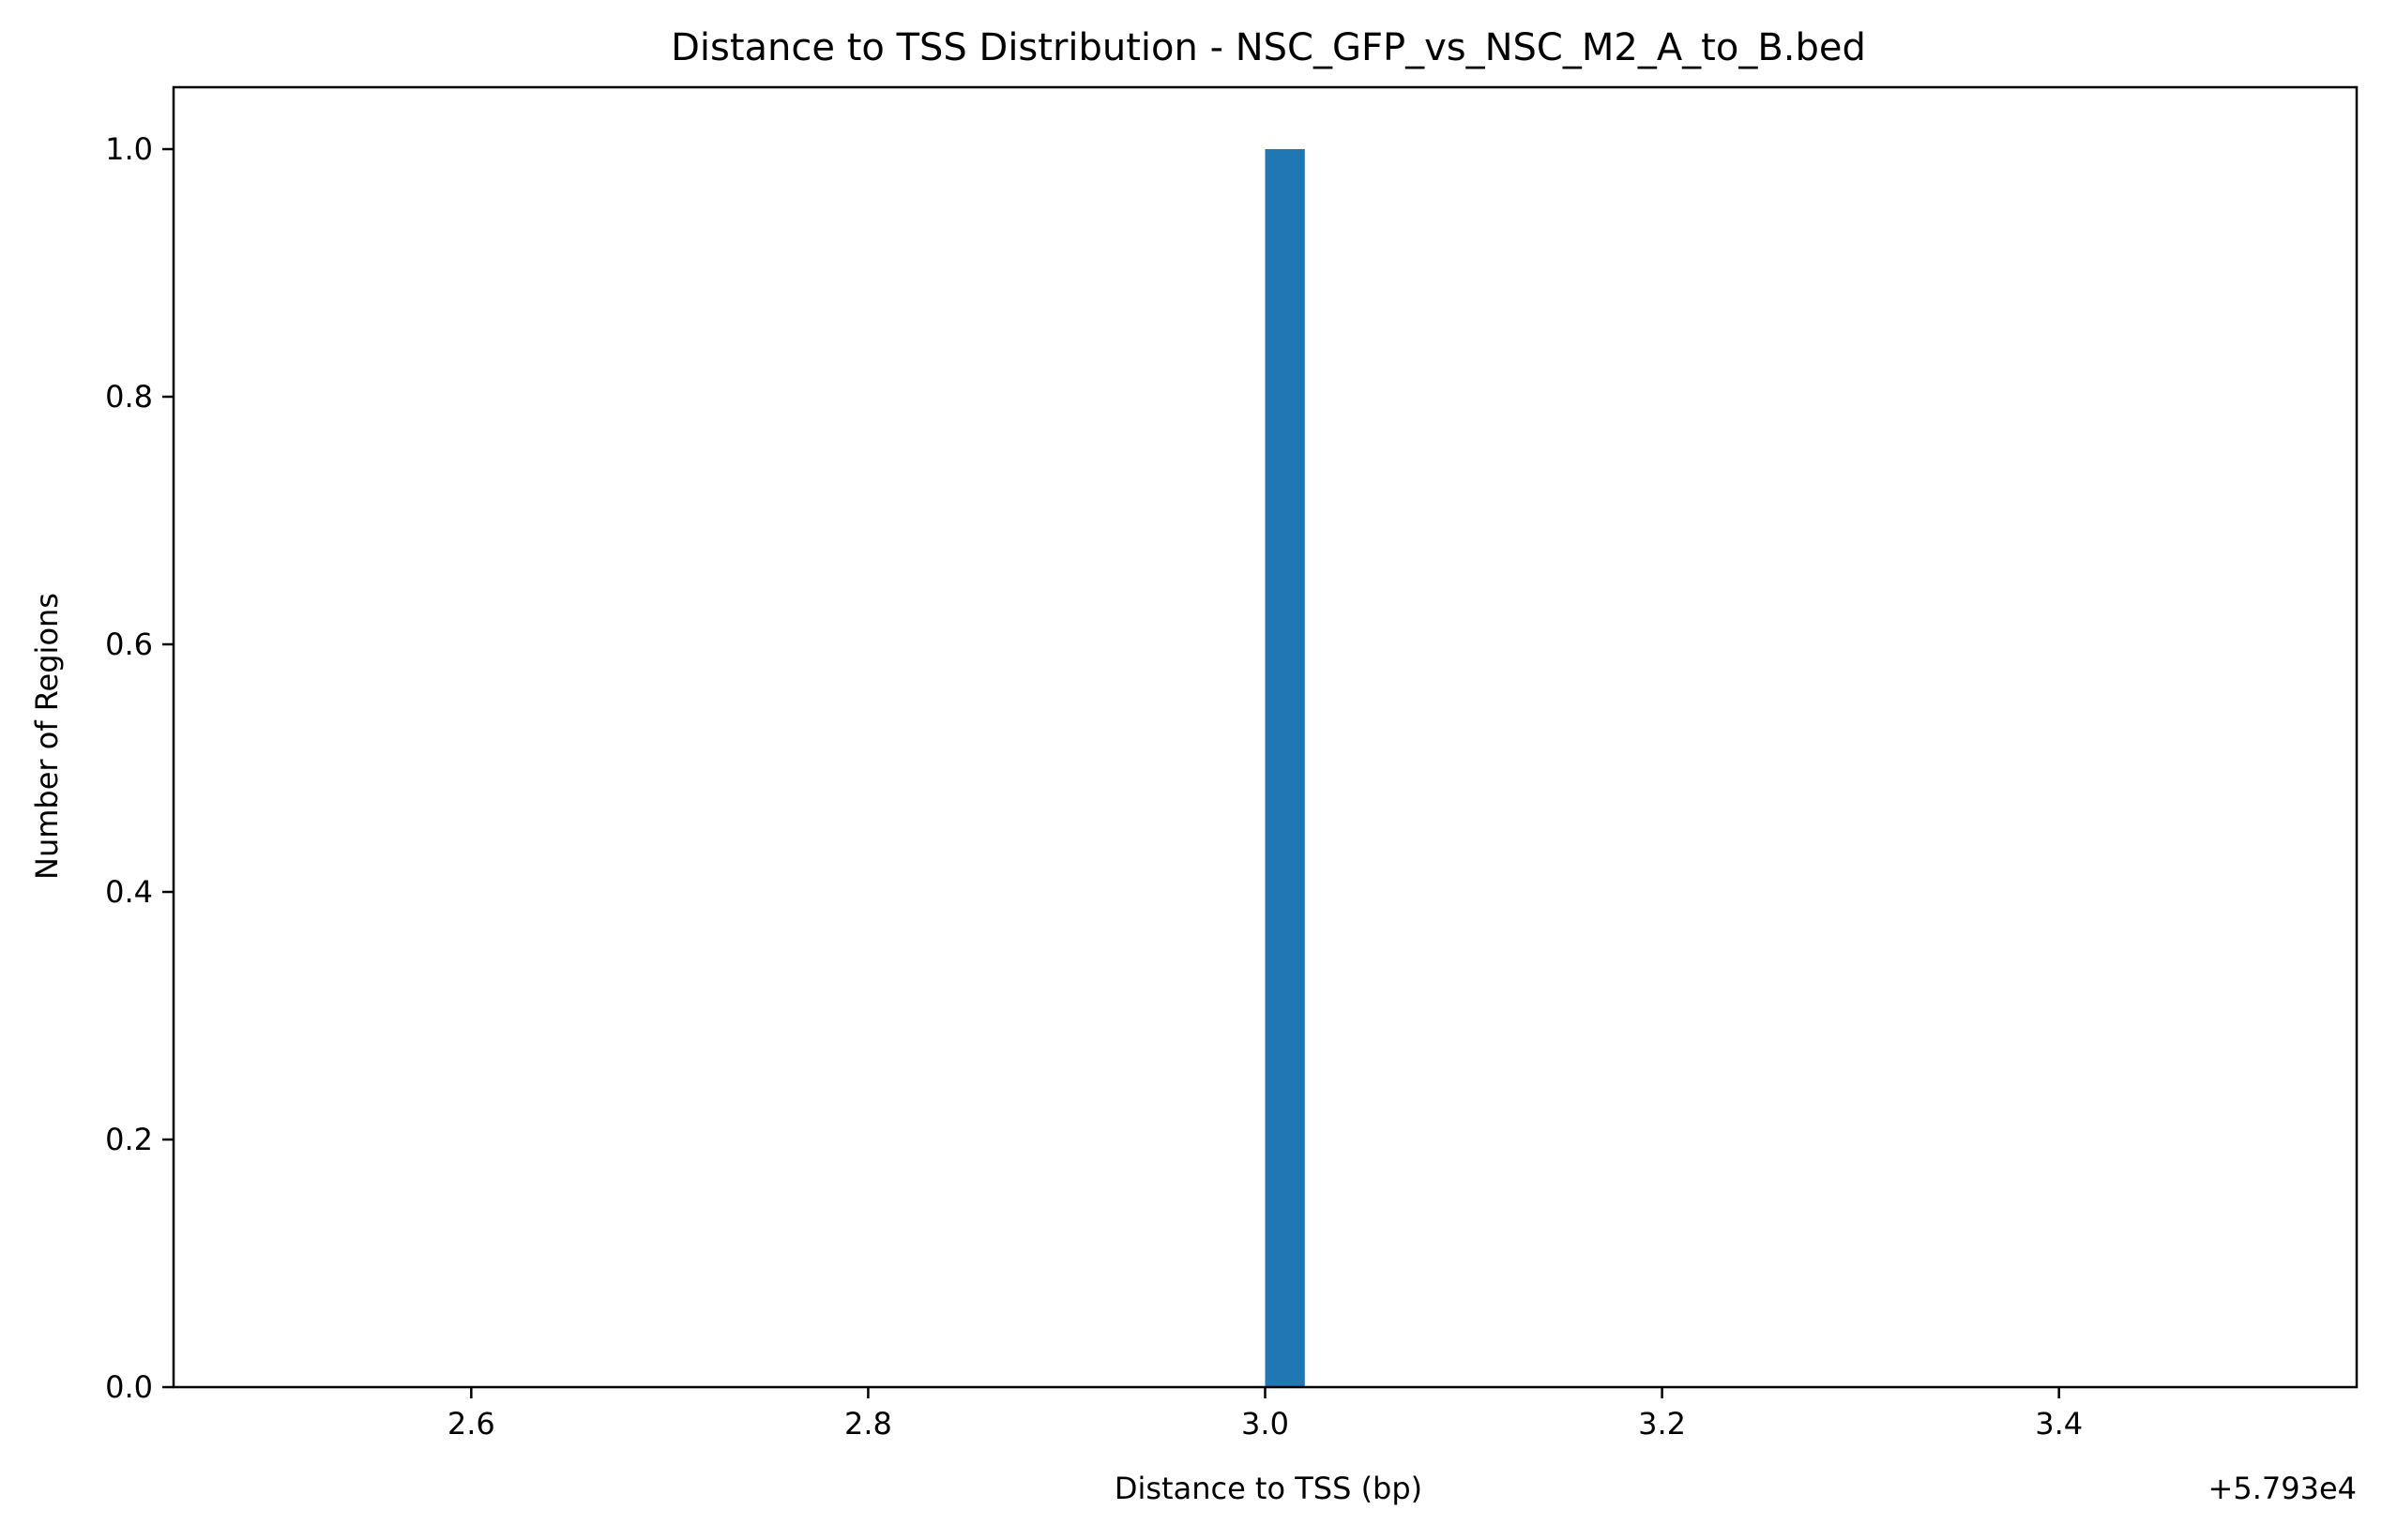 The height and width of the screenshot is (1540, 2382). What do you see at coordinates (129, 397) in the screenshot?
I see `y-tick-label: 0.8` at bounding box center [129, 397].